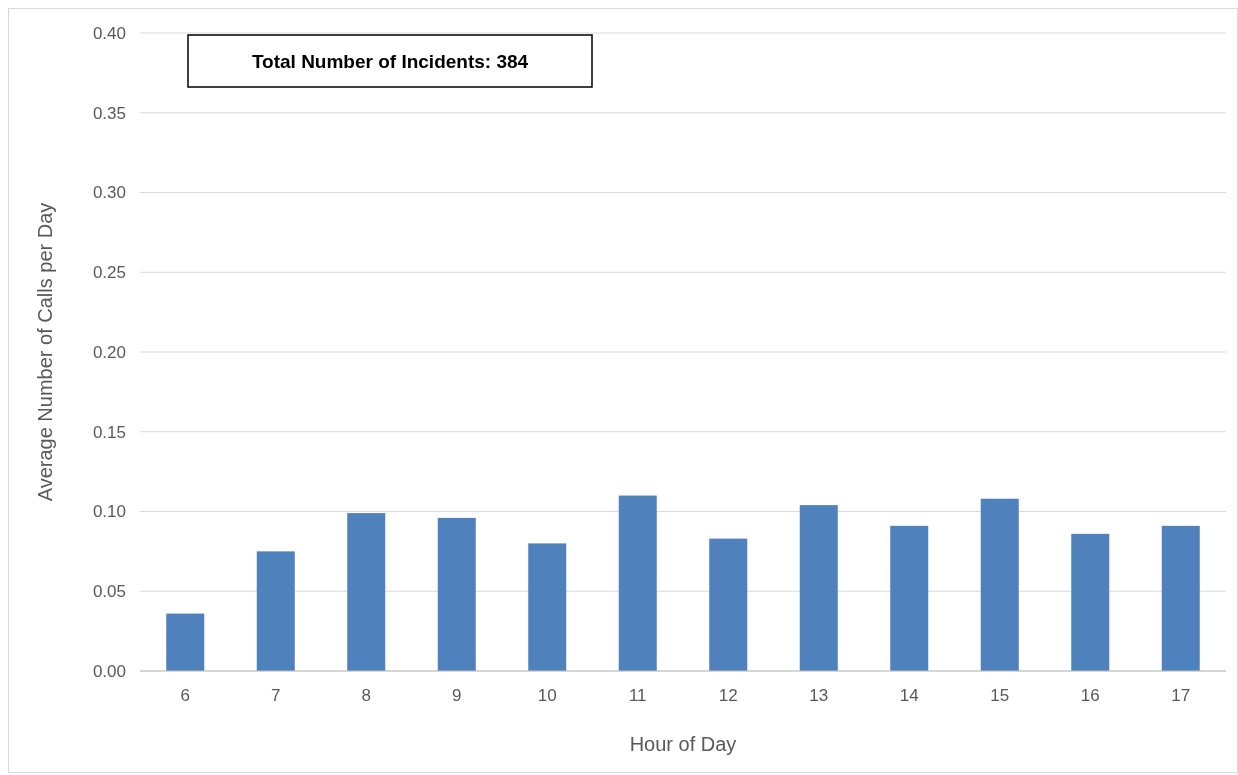  Describe the element at coordinates (45, 352) in the screenshot. I see `y-axis-title: Average Number of Calls per Day` at that location.